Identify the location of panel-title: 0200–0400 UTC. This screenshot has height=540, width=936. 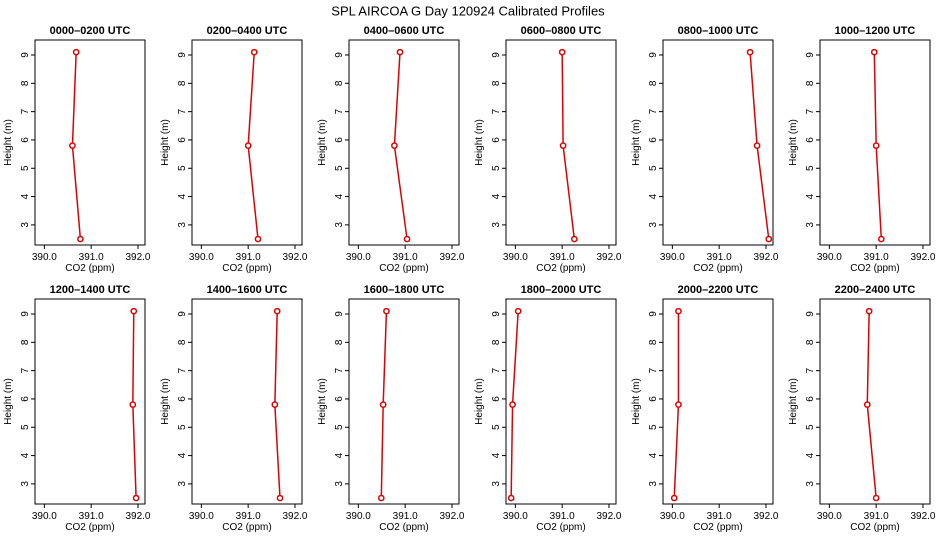
(247, 31).